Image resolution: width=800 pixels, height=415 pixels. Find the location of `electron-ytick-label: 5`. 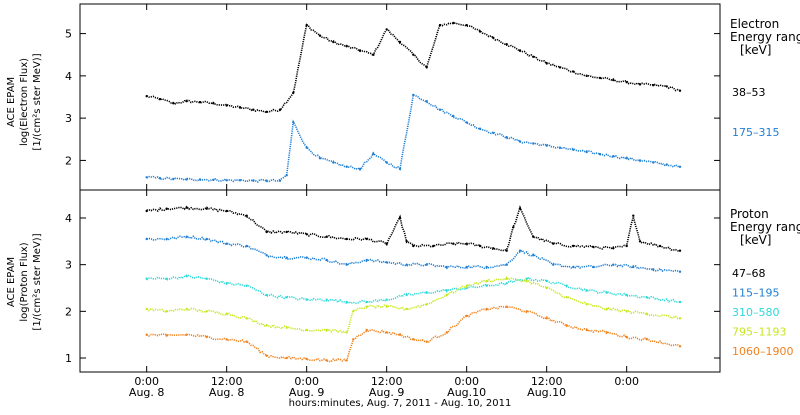

electron-ytick-label: 5 is located at coordinates (68, 34).